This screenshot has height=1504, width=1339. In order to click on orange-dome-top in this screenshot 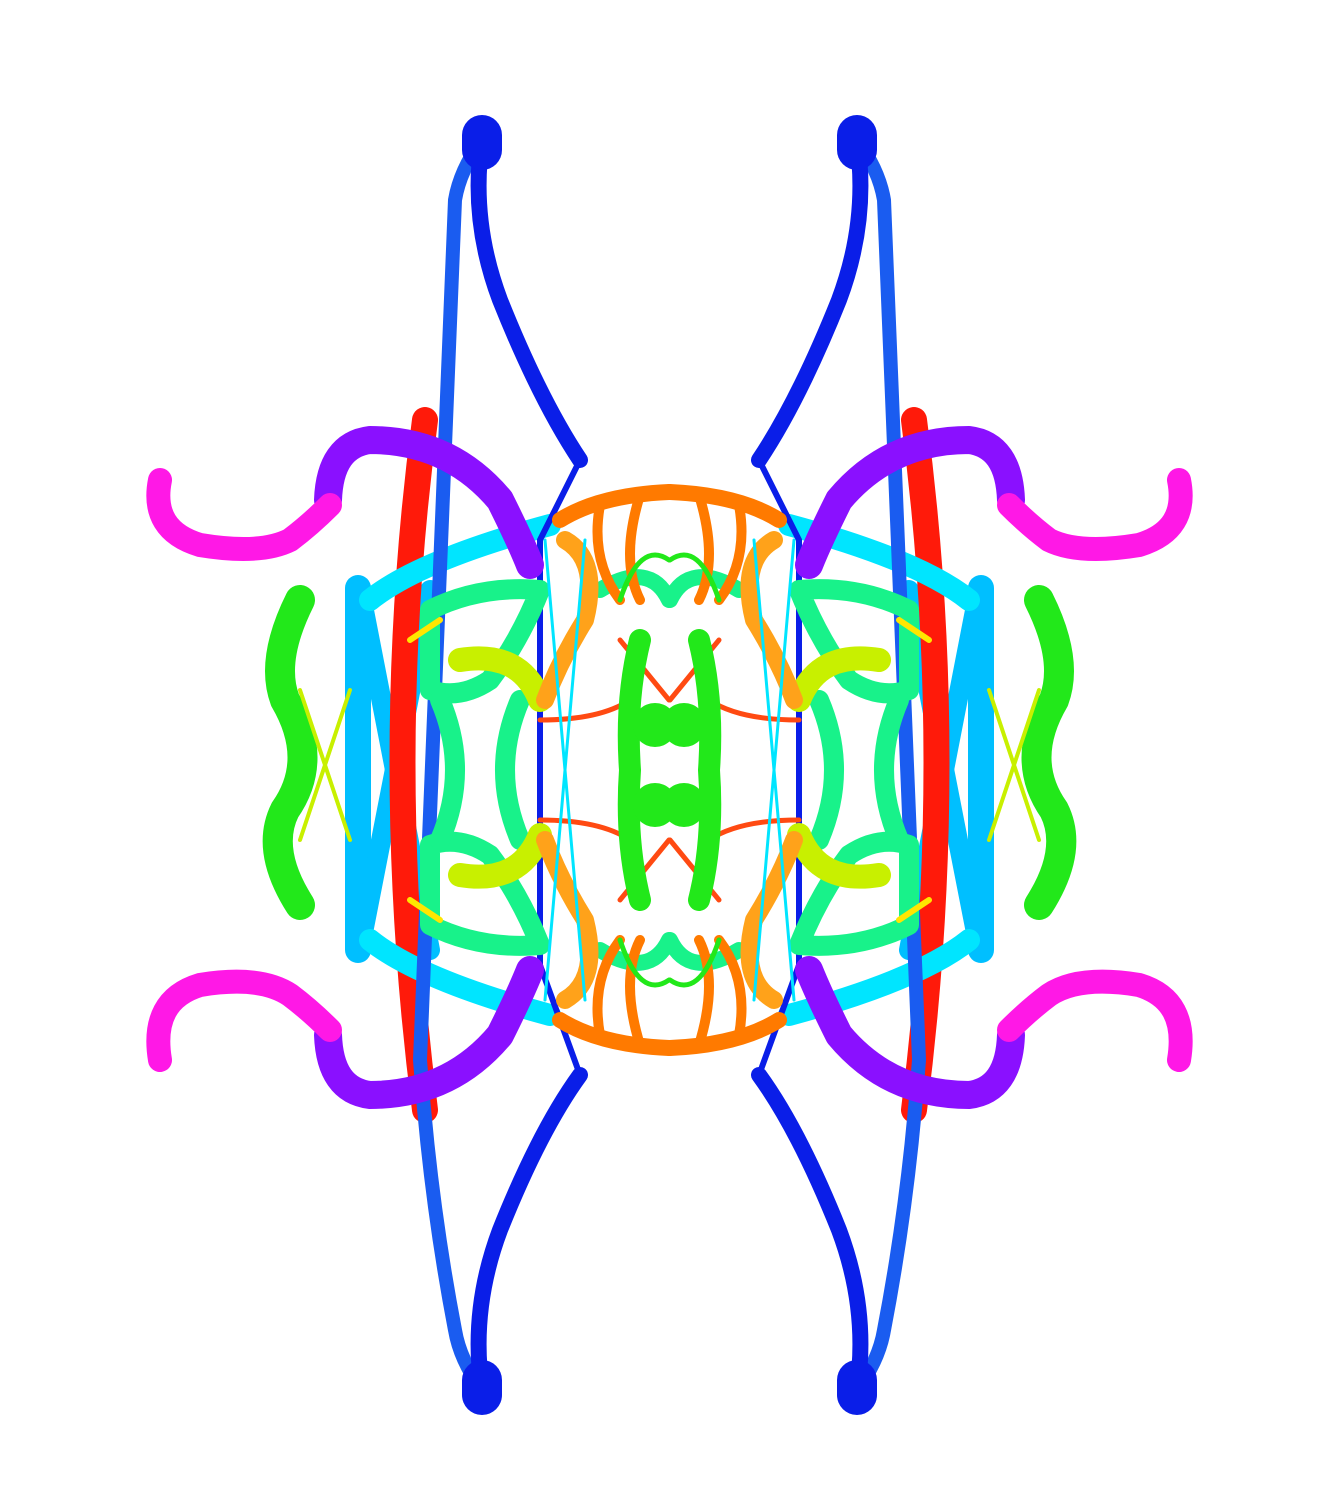, I will do `click(614, 506)`.